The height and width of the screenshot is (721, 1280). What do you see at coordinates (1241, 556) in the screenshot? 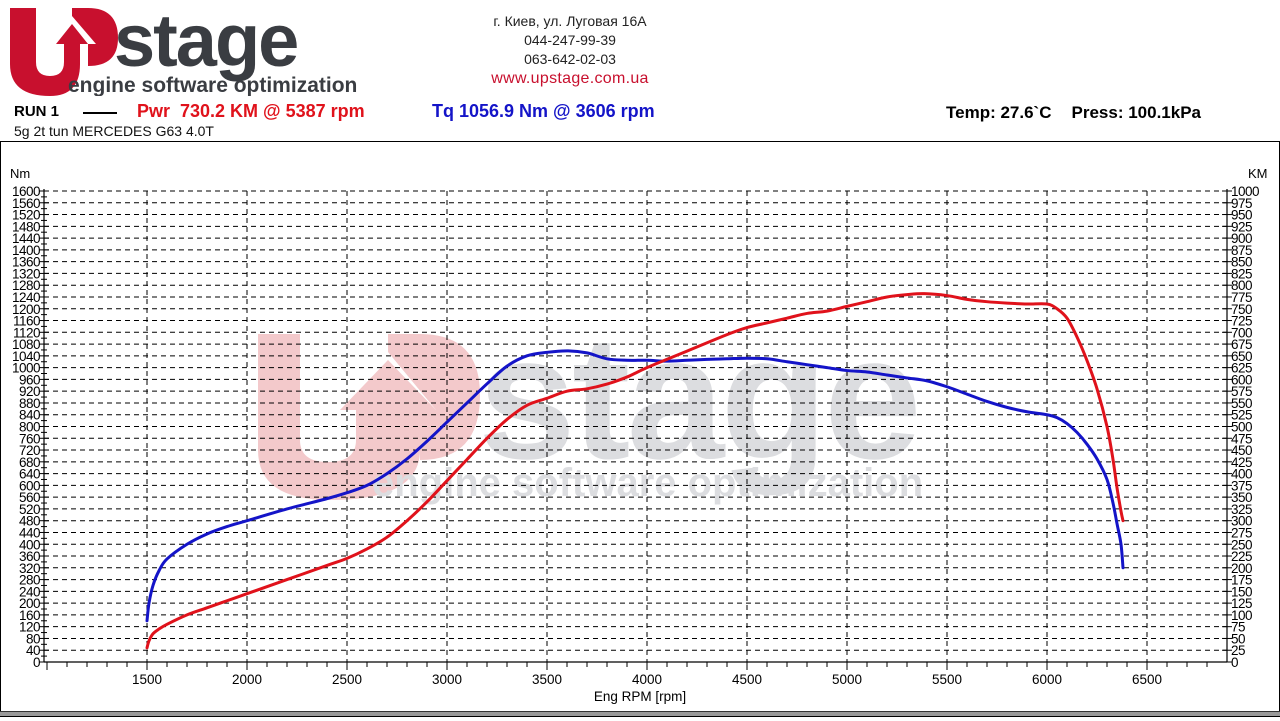
I see `svg-text: 225` at bounding box center [1241, 556].